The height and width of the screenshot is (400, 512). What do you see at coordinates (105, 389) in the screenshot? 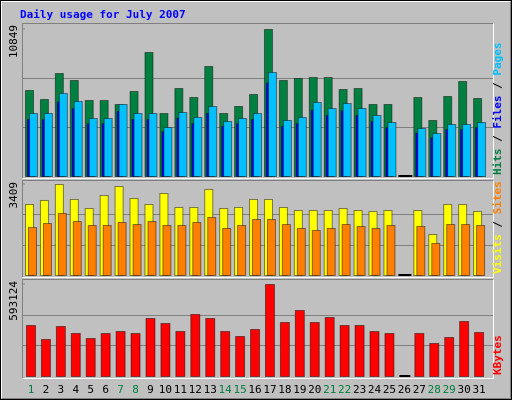
I see `x-tick-label: 6` at bounding box center [105, 389].